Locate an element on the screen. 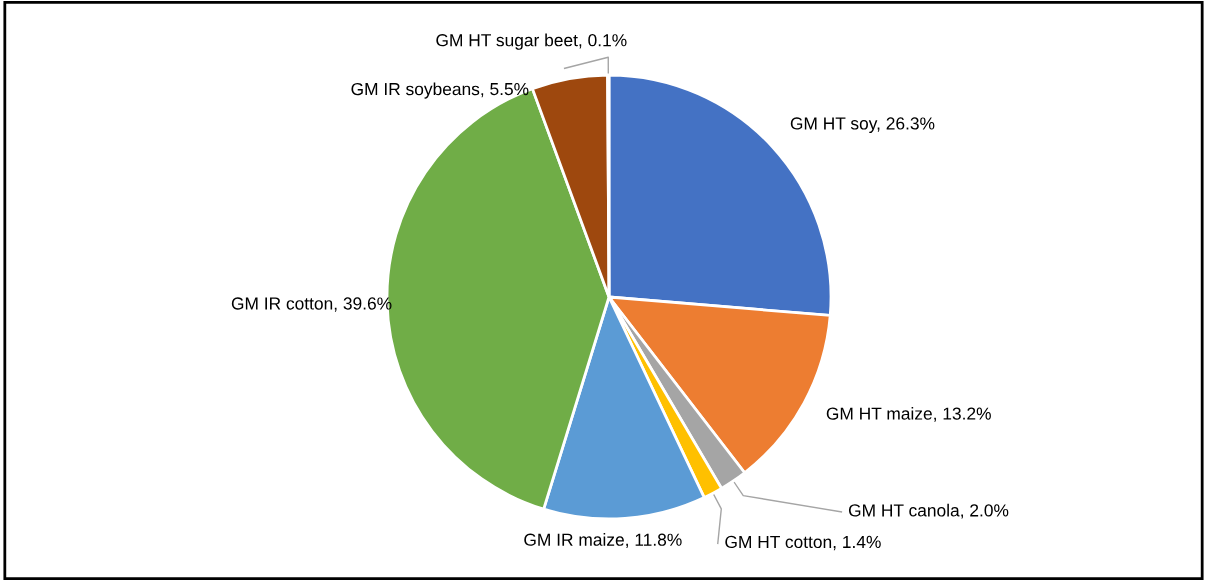 Image resolution: width=1207 pixels, height=581 pixels. slice-label: GM HT soy, 26.3% is located at coordinates (862, 125).